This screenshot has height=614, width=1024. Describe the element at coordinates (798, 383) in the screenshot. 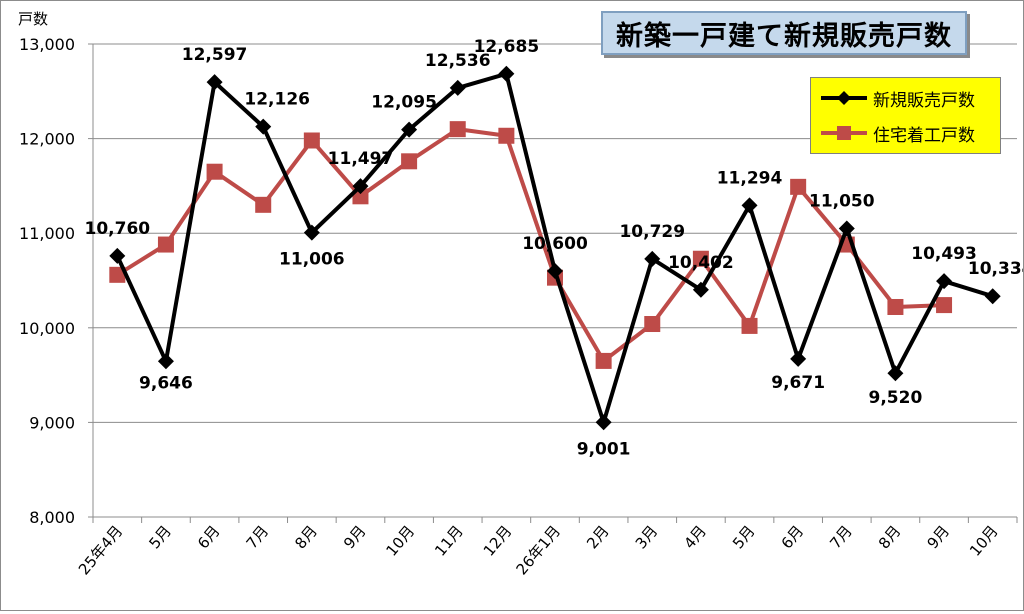

I see `data-label: 9,671` at that location.